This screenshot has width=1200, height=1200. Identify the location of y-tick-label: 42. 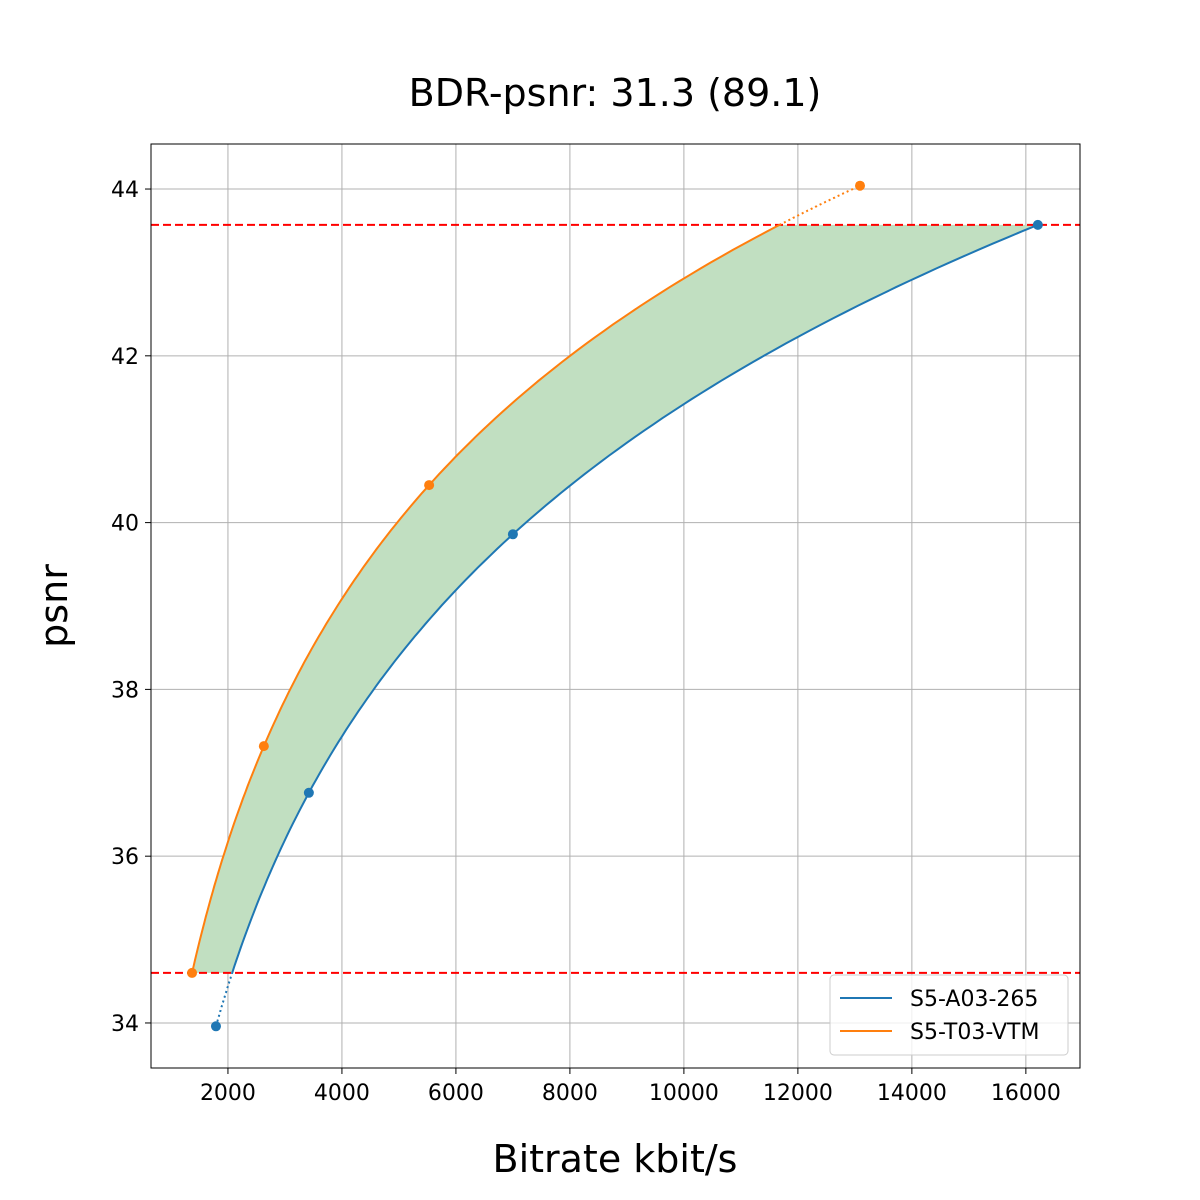
(125, 357).